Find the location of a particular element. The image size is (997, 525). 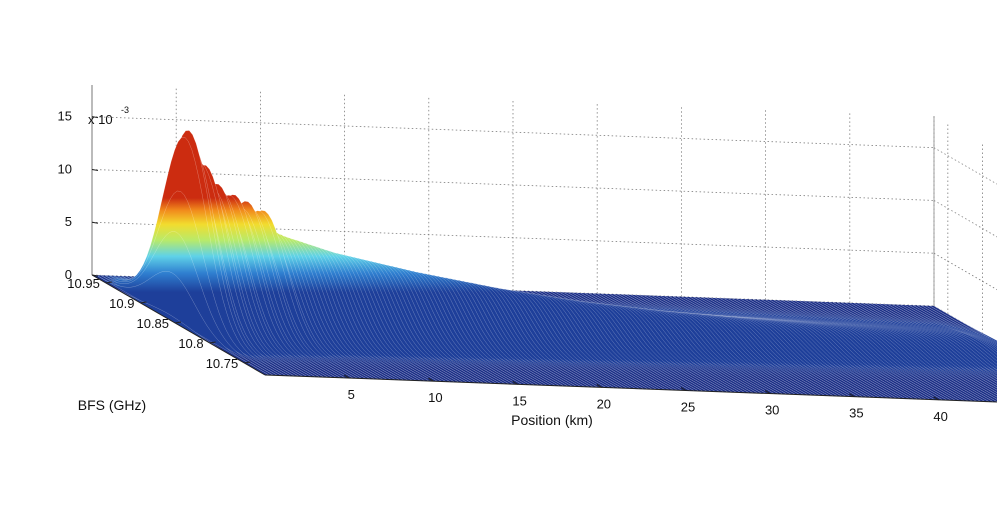

x-tick-label: 5 is located at coordinates (351, 394).